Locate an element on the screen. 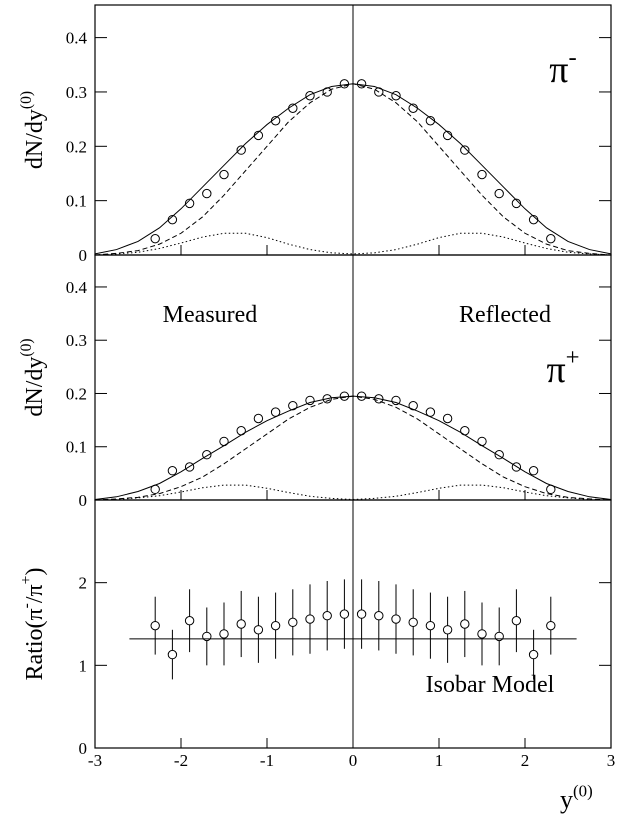 This screenshot has width=618, height=818. annotation: π+ is located at coordinates (562, 367).